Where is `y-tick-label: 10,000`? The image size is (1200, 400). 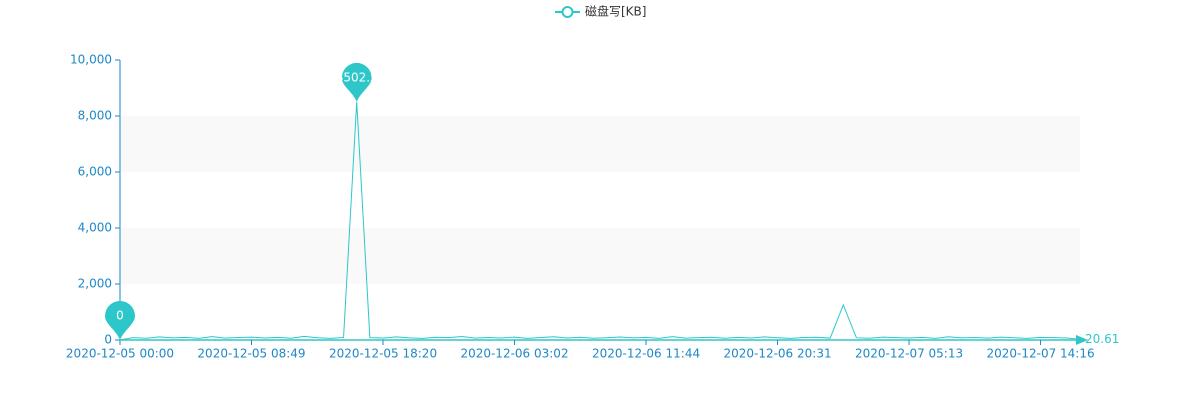 y-tick-label: 10,000 is located at coordinates (91, 60).